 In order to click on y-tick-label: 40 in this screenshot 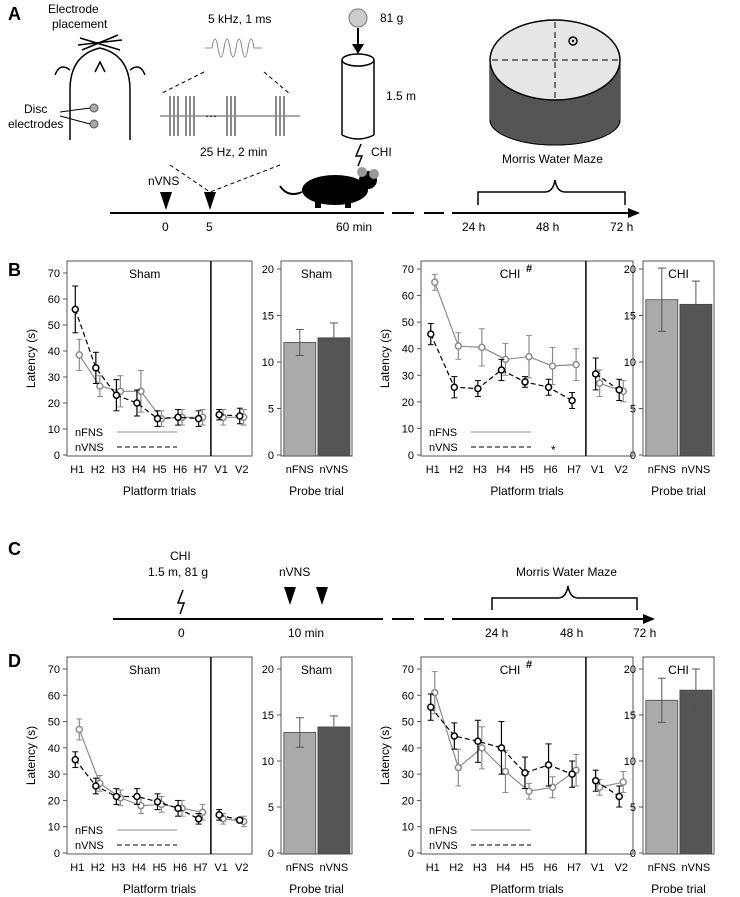, I will do `click(408, 749)`.